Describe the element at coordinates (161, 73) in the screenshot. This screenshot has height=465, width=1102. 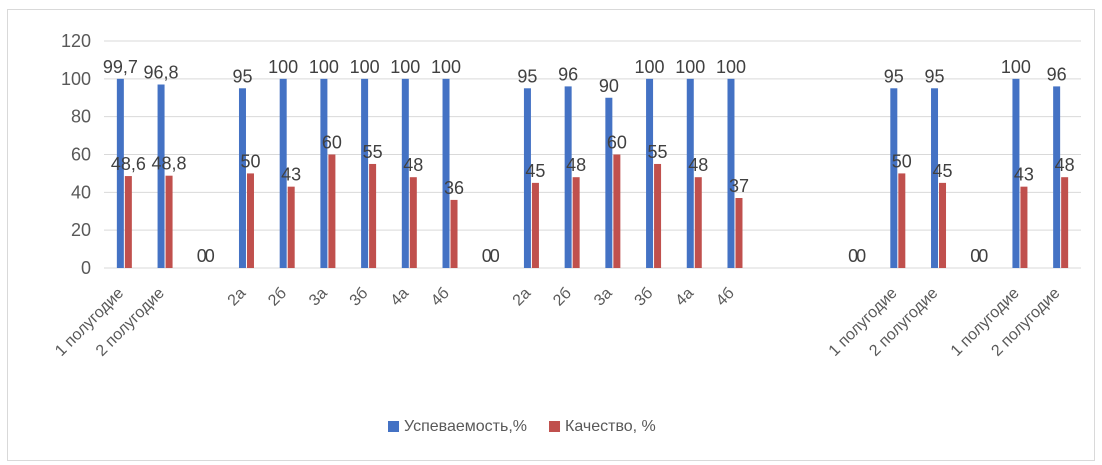
I see `data-label: 96,8` at that location.